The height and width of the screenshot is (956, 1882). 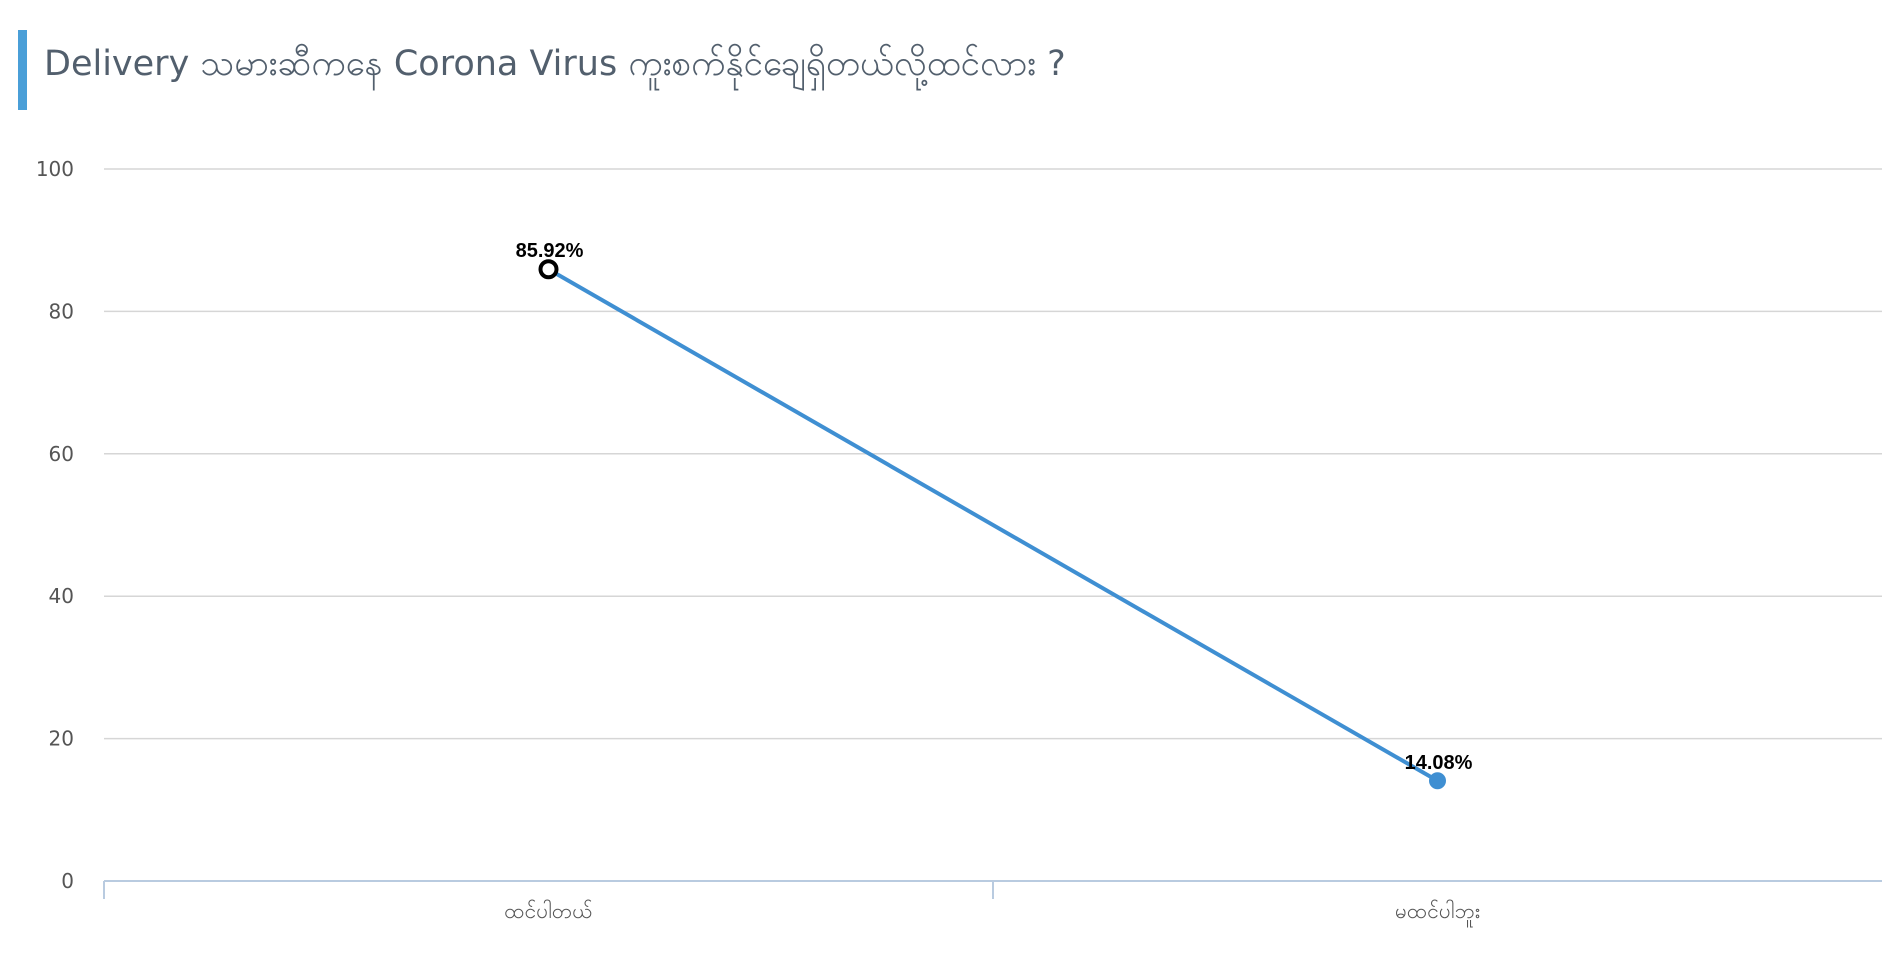 What do you see at coordinates (1437, 913) in the screenshot?
I see `x-tick-label: မထင်ပါဘူး` at bounding box center [1437, 913].